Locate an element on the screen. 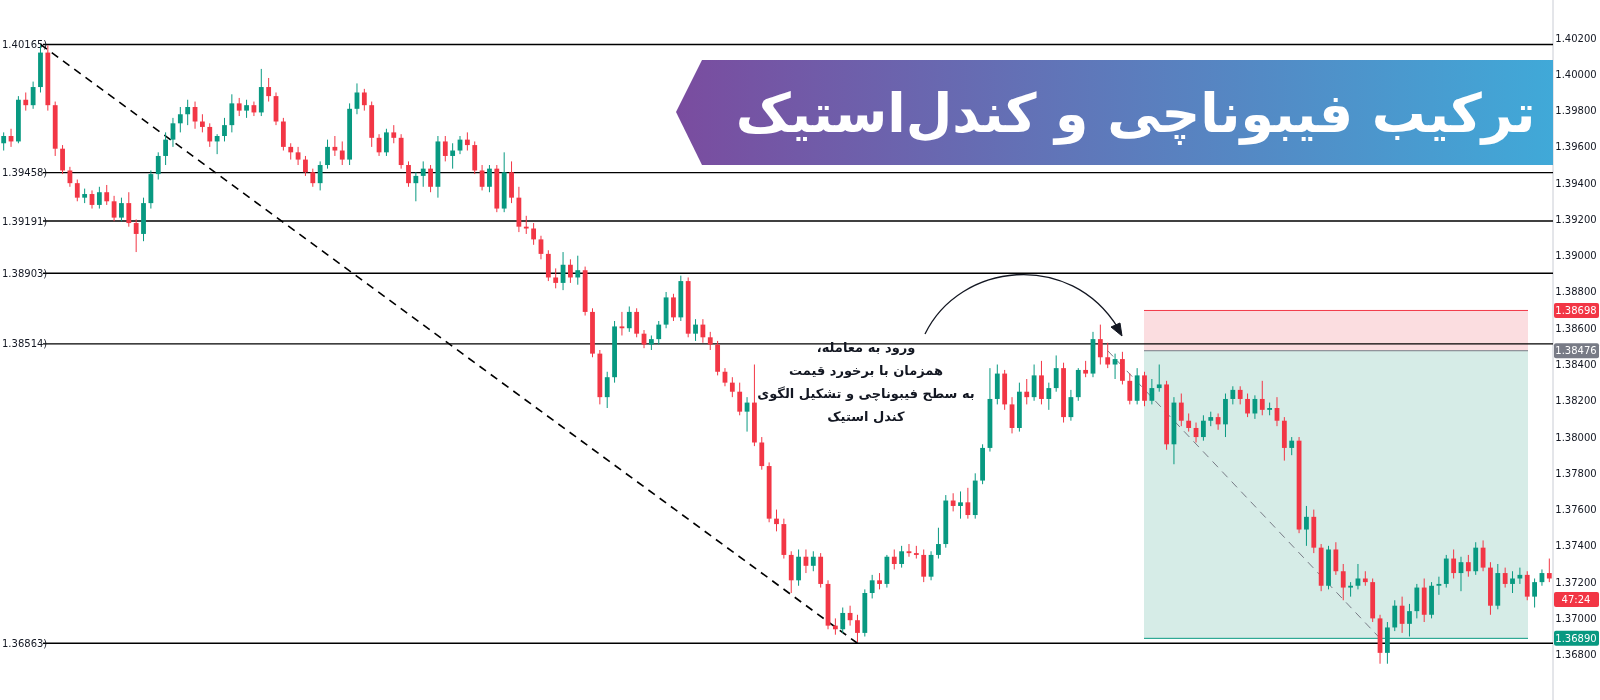 The width and height of the screenshot is (1600, 700). y-tick-label: 1.39000 is located at coordinates (1576, 256).